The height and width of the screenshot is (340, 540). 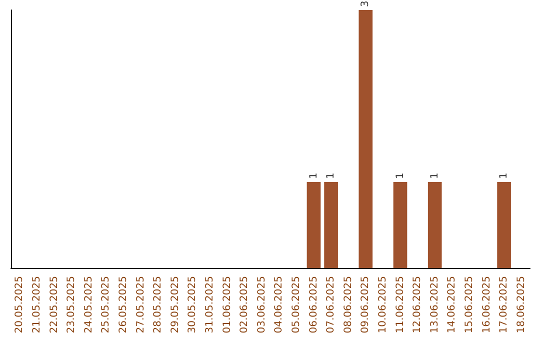 I want to click on x-tick-label: 17.06.2025, so click(x=504, y=305).